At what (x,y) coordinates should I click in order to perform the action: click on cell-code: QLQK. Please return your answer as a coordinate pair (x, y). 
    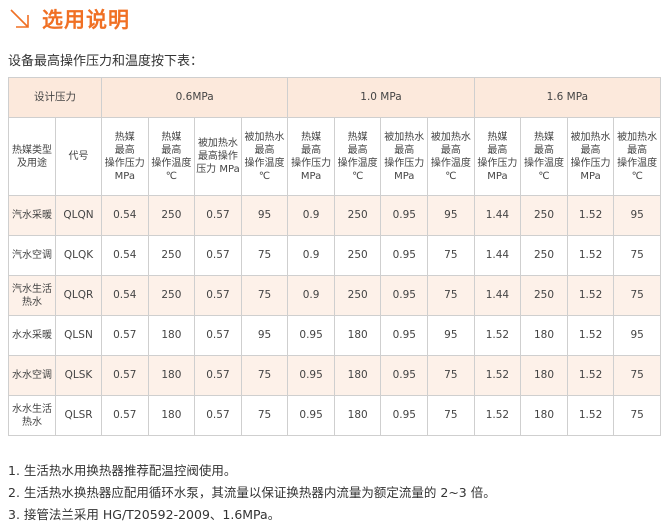
    Looking at the image, I should click on (78, 255).